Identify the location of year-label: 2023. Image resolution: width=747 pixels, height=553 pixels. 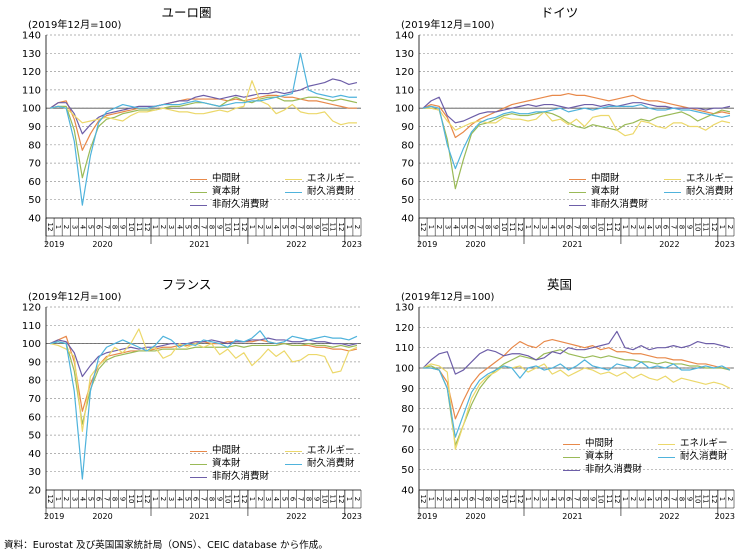
(725, 244).